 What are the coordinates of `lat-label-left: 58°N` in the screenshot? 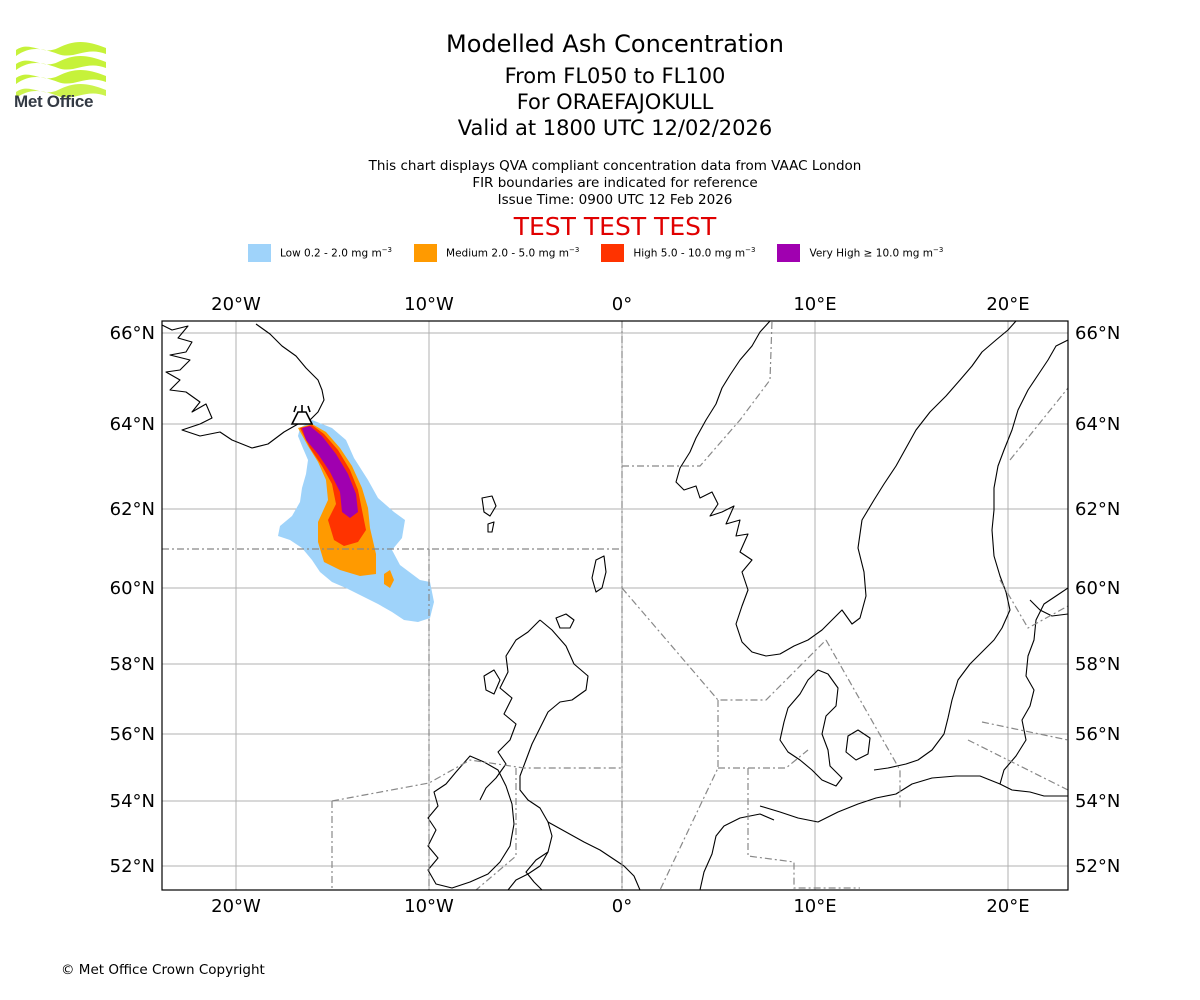 It's located at (132, 664).